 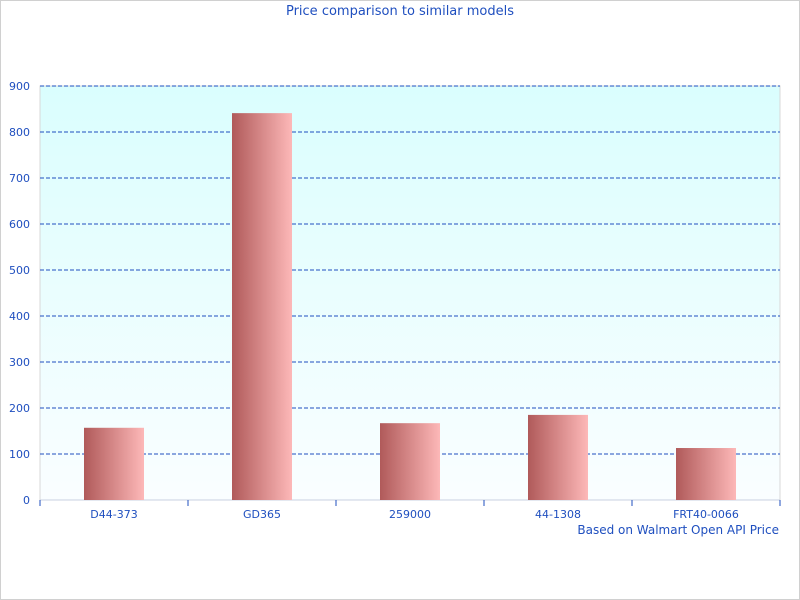 I want to click on y-tick-label: 600, so click(x=19, y=224).